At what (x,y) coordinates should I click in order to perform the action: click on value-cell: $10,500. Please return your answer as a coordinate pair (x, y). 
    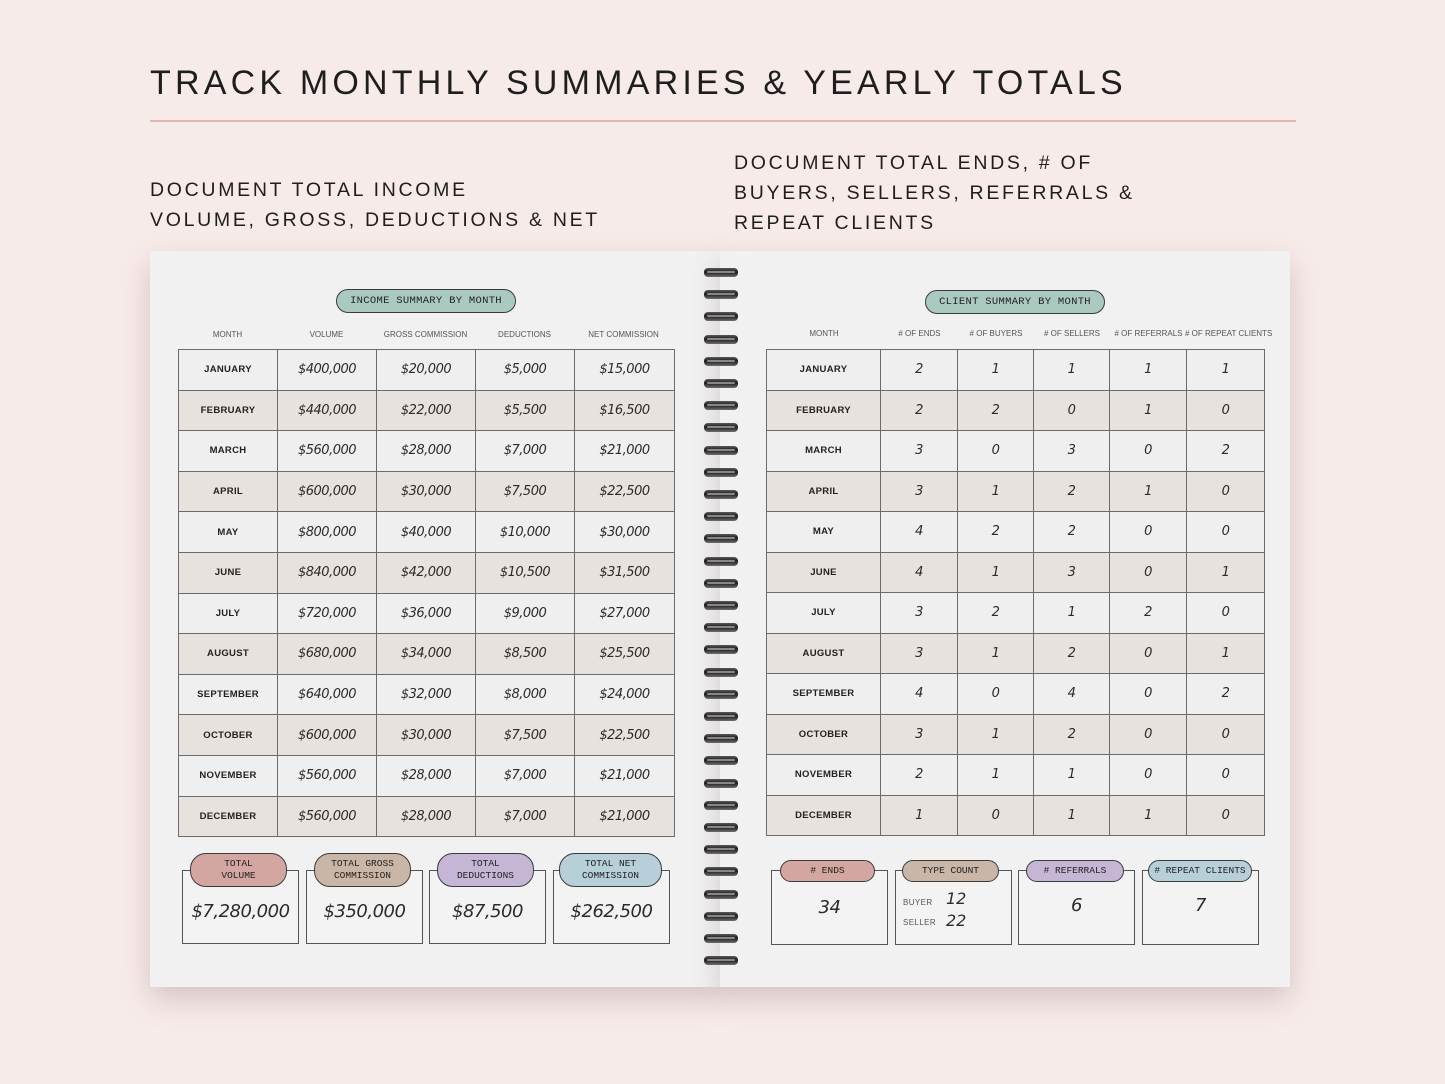
    Looking at the image, I should click on (525, 572).